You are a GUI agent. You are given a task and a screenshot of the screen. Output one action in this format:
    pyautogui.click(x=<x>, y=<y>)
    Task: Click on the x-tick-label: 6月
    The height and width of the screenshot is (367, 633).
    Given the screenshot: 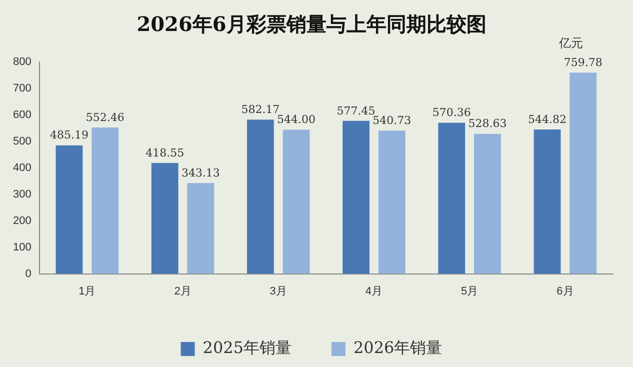 What is the action you would take?
    pyautogui.click(x=565, y=291)
    